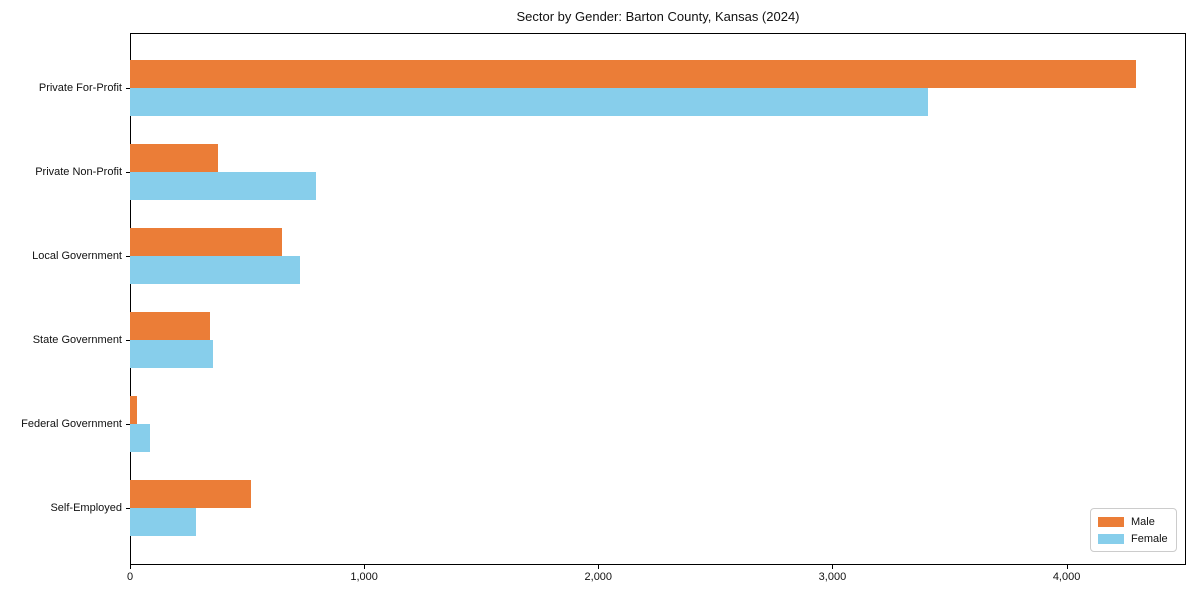 This screenshot has height=600, width=1200. What do you see at coordinates (130, 577) in the screenshot?
I see `x-tick-label: 0` at bounding box center [130, 577].